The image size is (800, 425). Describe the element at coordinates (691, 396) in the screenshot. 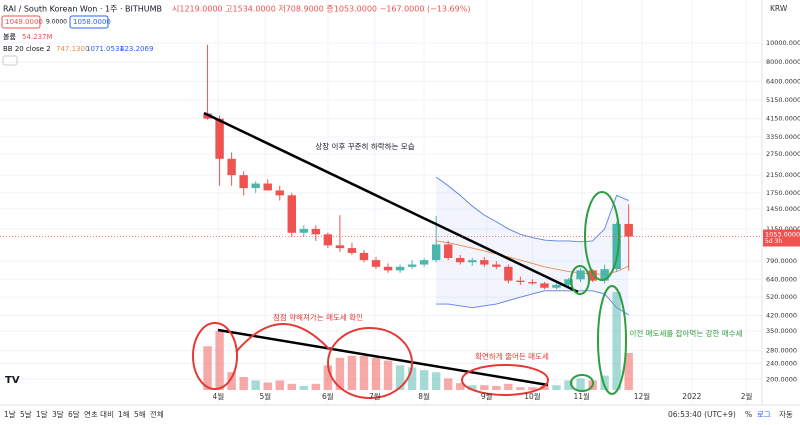

I see `x-tick-label: 2022` at that location.